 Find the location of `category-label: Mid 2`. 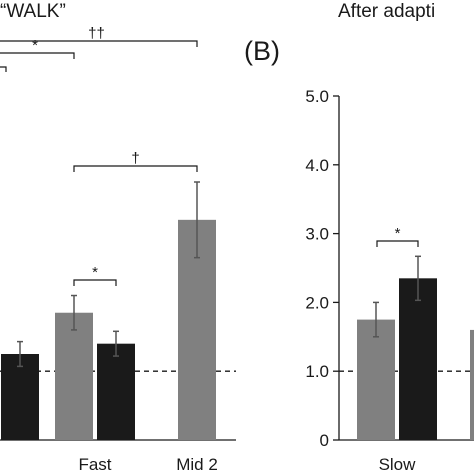

category-label: Mid 2 is located at coordinates (197, 464).